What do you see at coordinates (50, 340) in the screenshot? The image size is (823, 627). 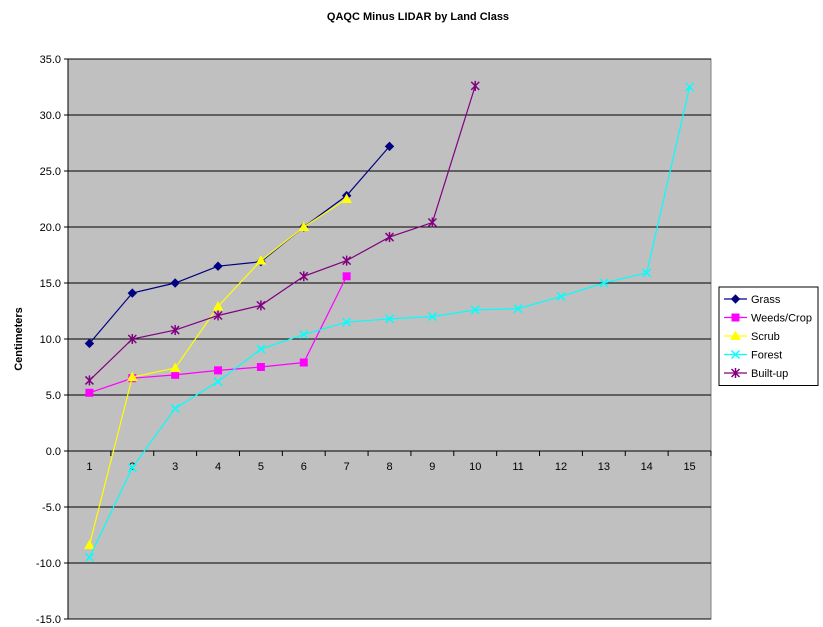 I see `y-tick-label: 10.0` at bounding box center [50, 340].